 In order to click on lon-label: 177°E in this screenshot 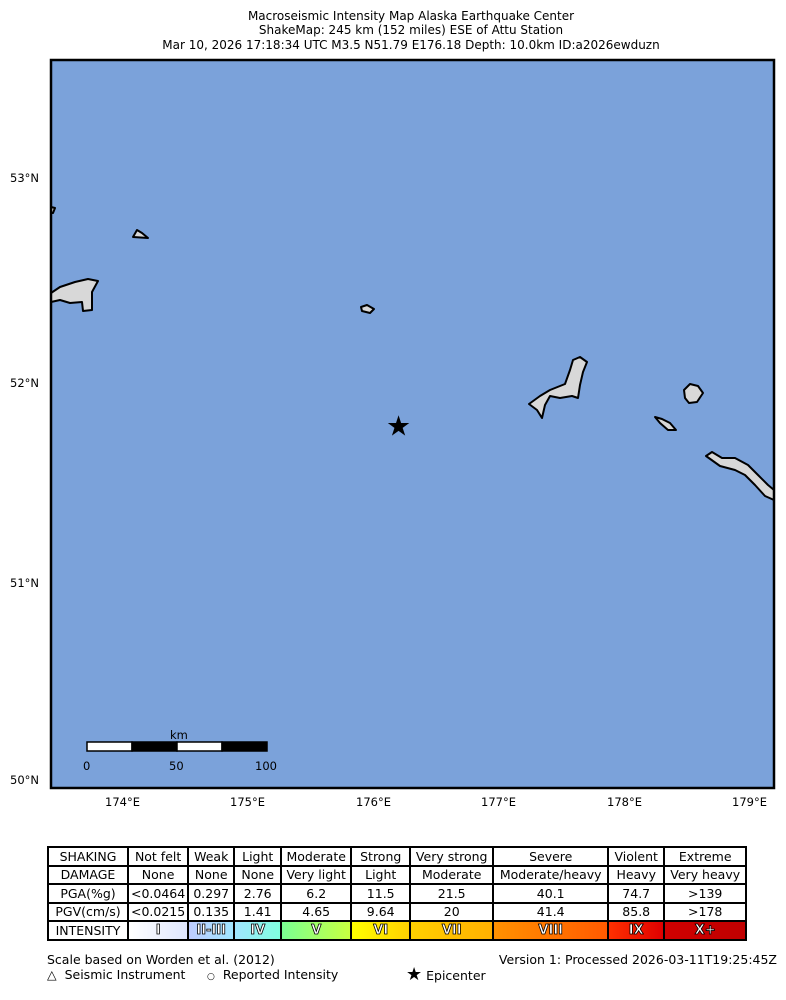, I will do `click(498, 802)`.